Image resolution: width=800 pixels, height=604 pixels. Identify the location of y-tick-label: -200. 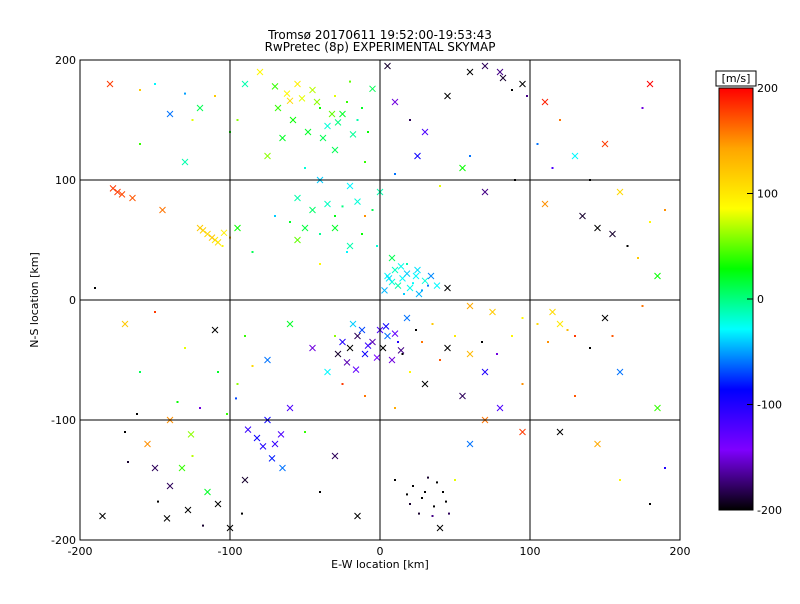
(63, 540).